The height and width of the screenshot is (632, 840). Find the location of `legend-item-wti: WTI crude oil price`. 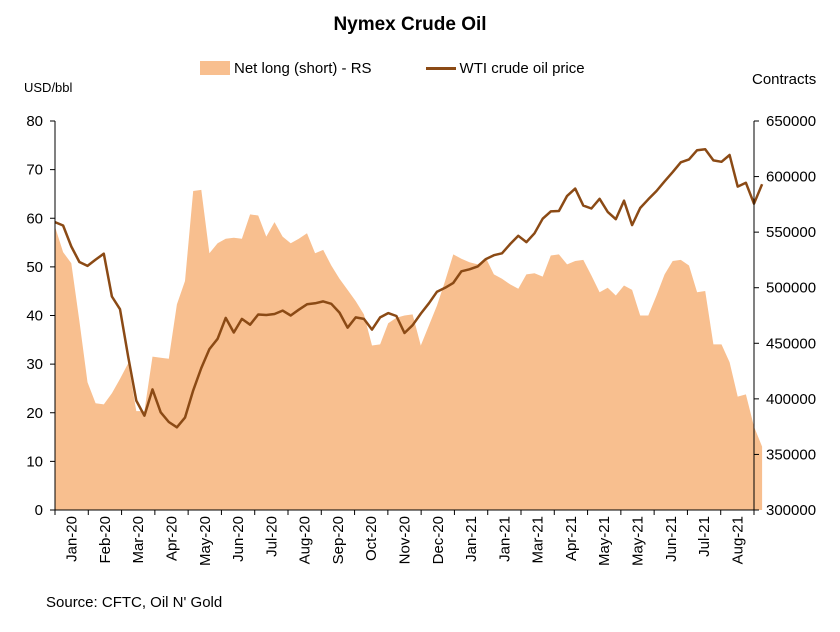

legend-item-wti: WTI crude oil price is located at coordinates (505, 68).